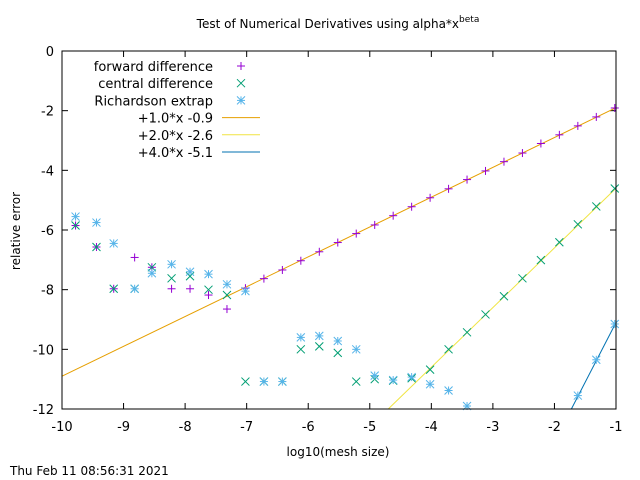 The height and width of the screenshot is (480, 640). Describe the element at coordinates (175, 153) in the screenshot. I see `legend-label: +4.0*x -5.1` at that location.